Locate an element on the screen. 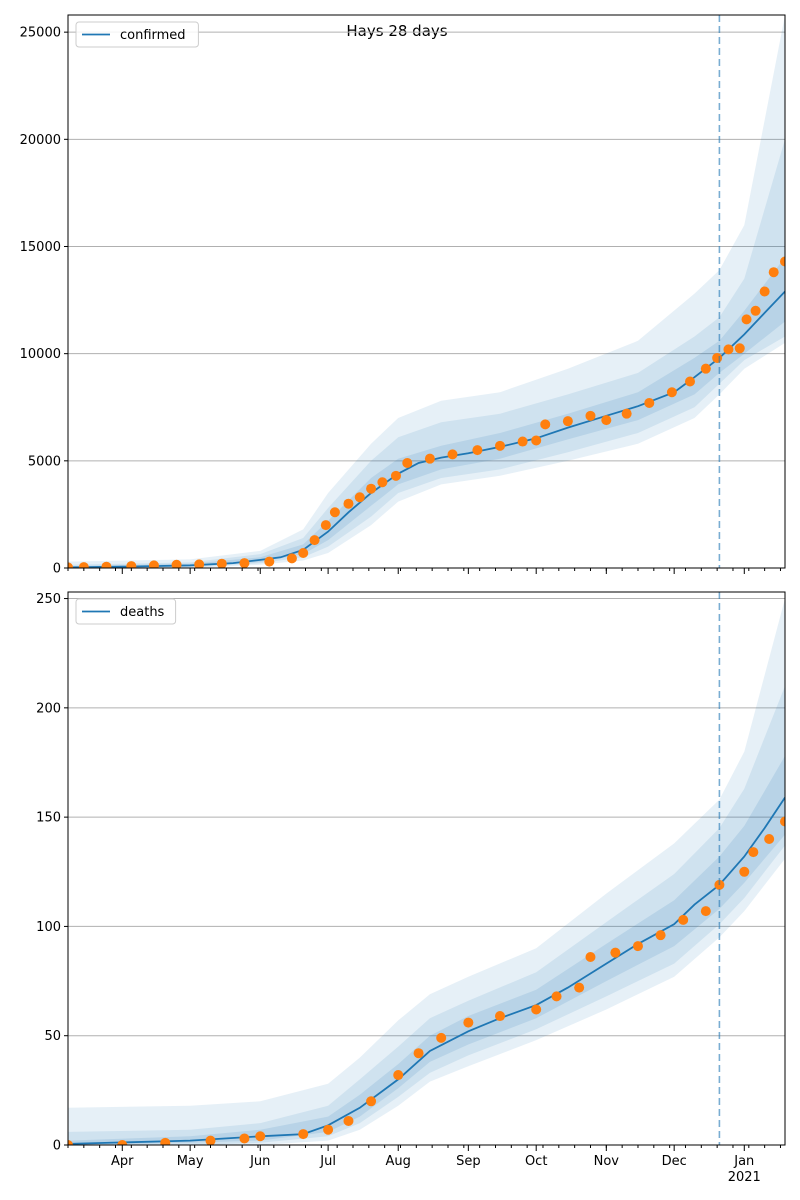 Image resolution: width=800 pixels, height=1200 pixels. y-tick-label: 200 is located at coordinates (48, 708).